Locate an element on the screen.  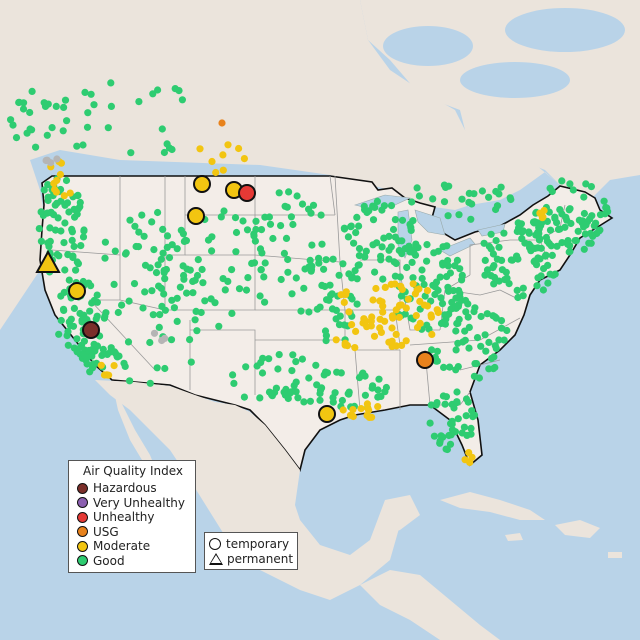
monitor-unhealthy-montana is located at coordinates (247, 193).